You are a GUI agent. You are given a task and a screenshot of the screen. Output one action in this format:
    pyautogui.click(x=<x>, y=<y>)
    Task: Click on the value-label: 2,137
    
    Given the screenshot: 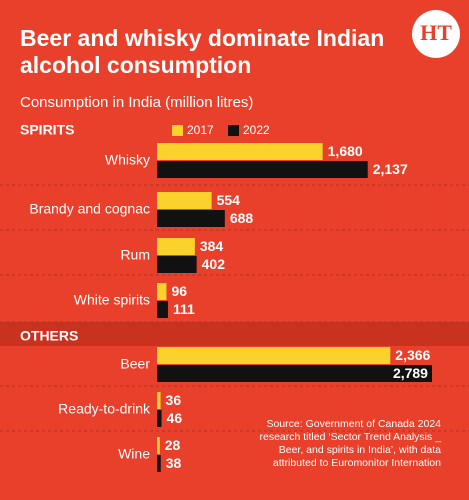 What is the action you would take?
    pyautogui.click(x=390, y=169)
    